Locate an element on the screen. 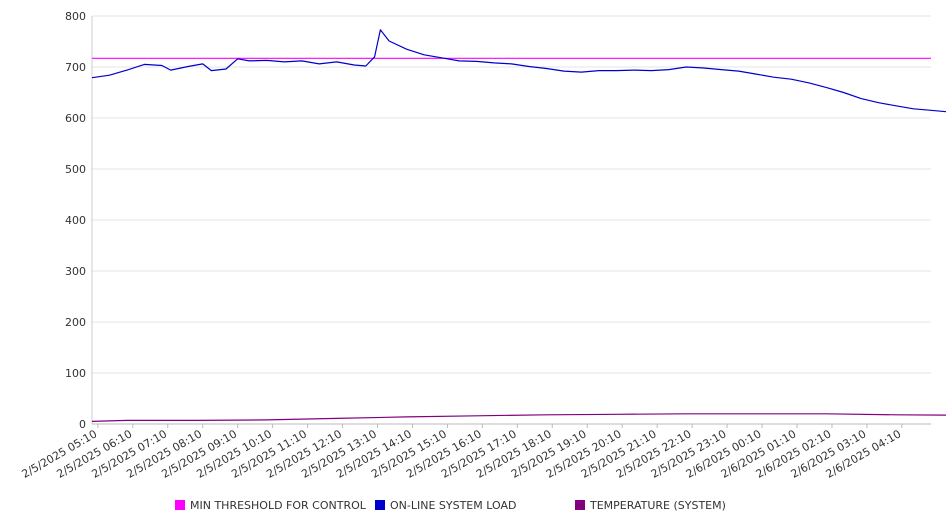  y-tick-label: 500 is located at coordinates (75, 169).